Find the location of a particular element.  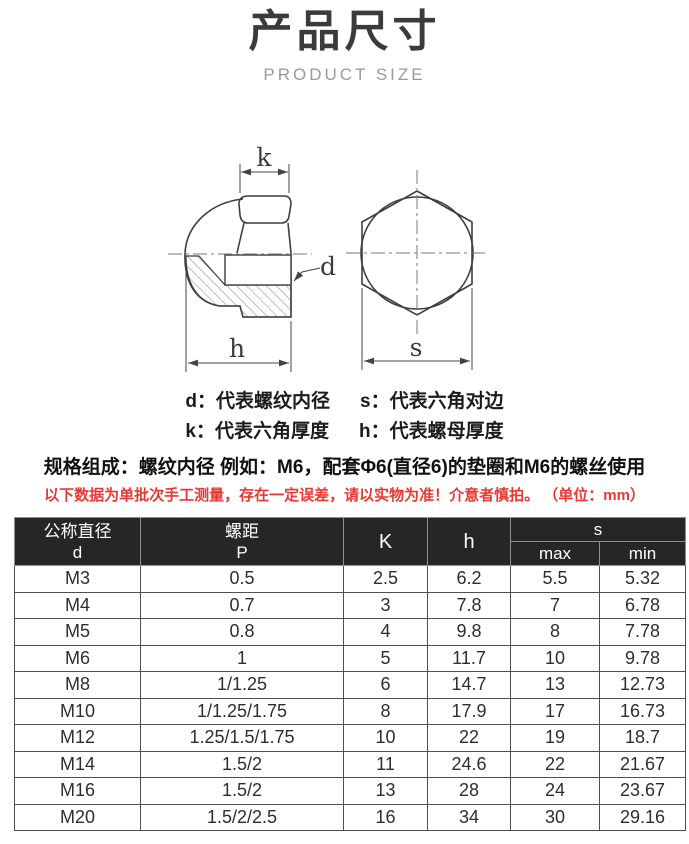

col-header-s: s is located at coordinates (598, 529).